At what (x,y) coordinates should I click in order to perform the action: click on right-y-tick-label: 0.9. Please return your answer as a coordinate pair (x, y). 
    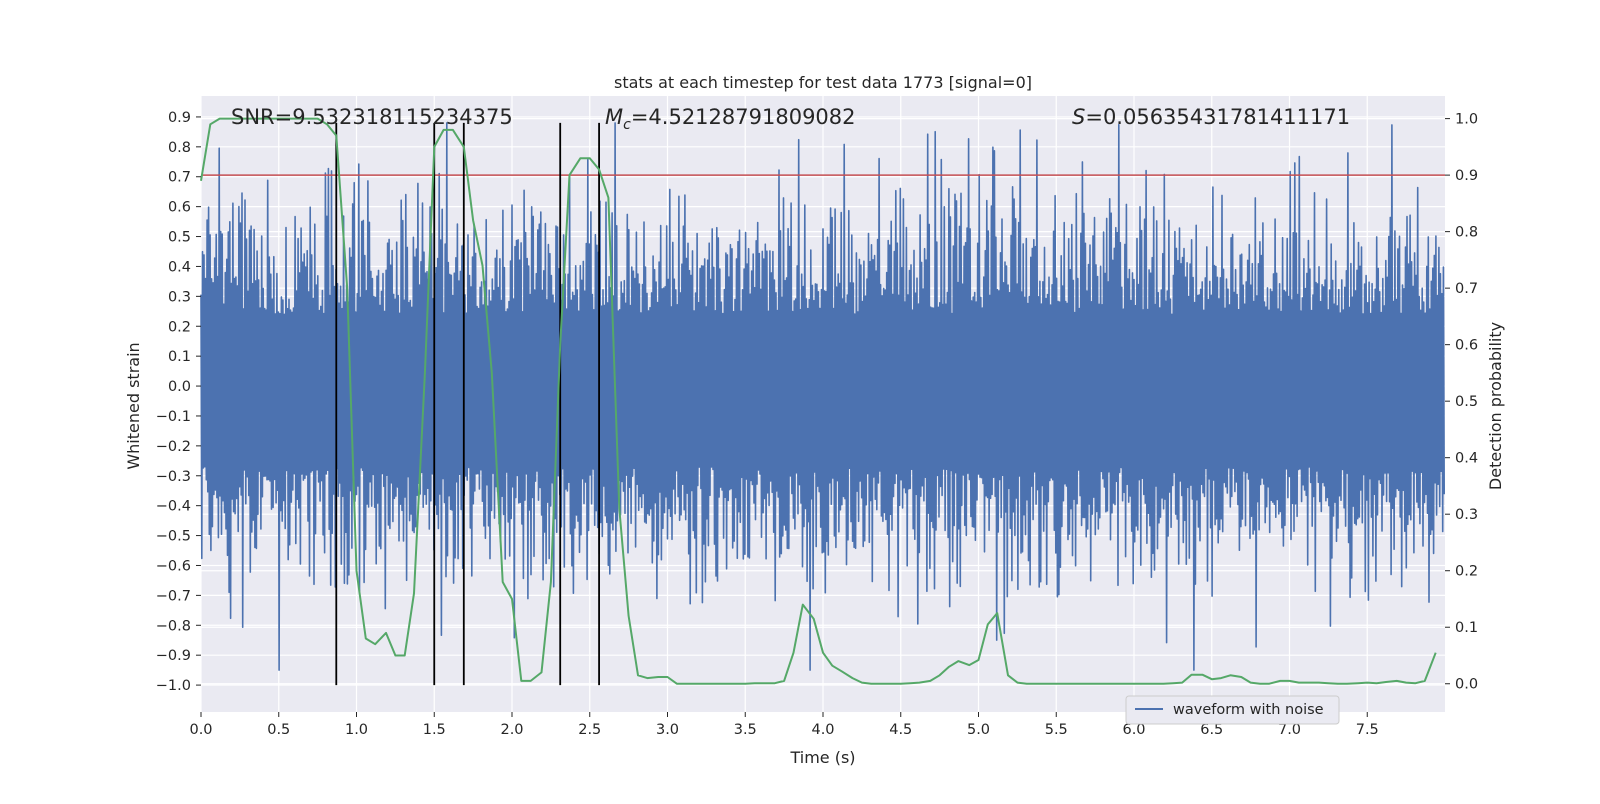
    Looking at the image, I should click on (1466, 176).